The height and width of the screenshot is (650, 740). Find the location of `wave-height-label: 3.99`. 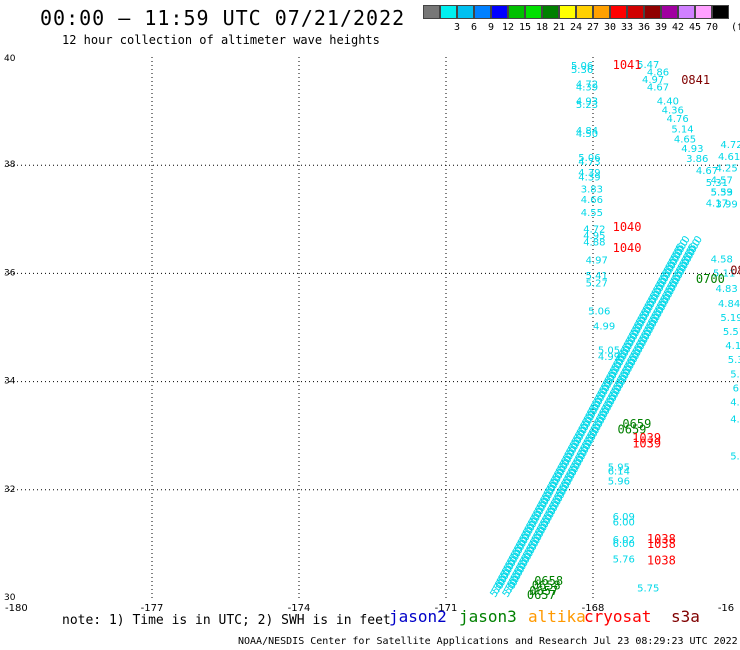

wave-height-label: 3.99 is located at coordinates (727, 204).